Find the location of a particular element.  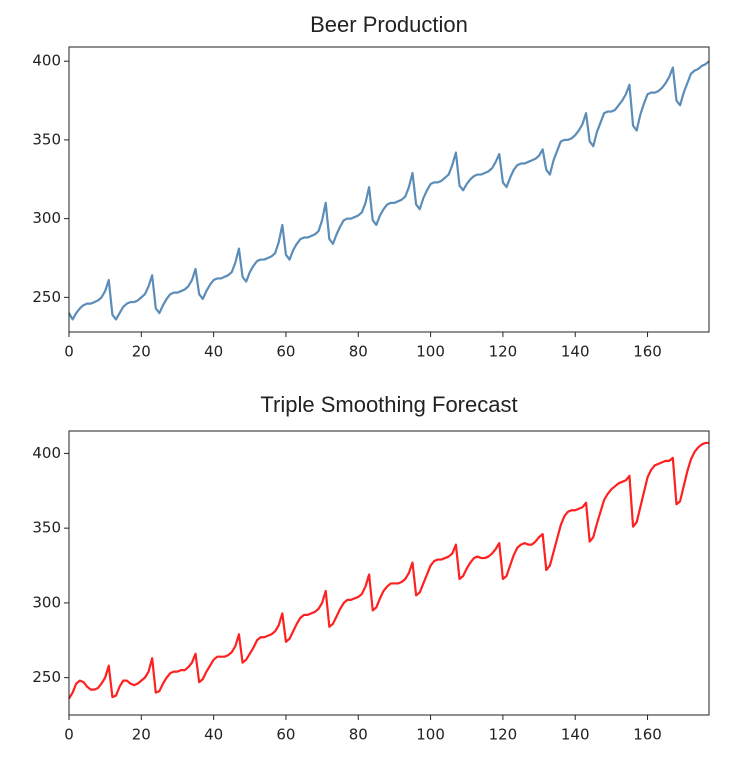

chart-title: Triple Smoothing Forecast is located at coordinates (388, 404).